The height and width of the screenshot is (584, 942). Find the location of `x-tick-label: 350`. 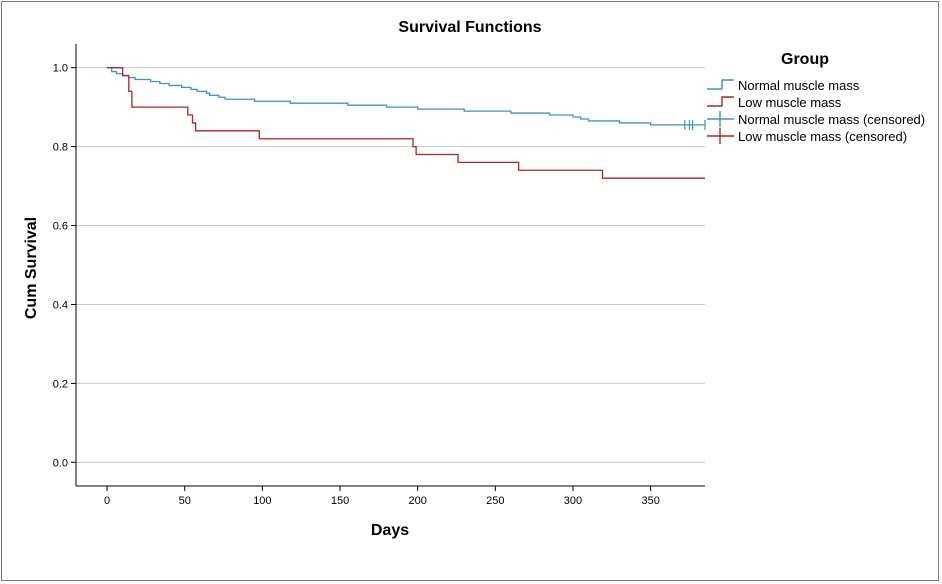

x-tick-label: 350 is located at coordinates (650, 501).